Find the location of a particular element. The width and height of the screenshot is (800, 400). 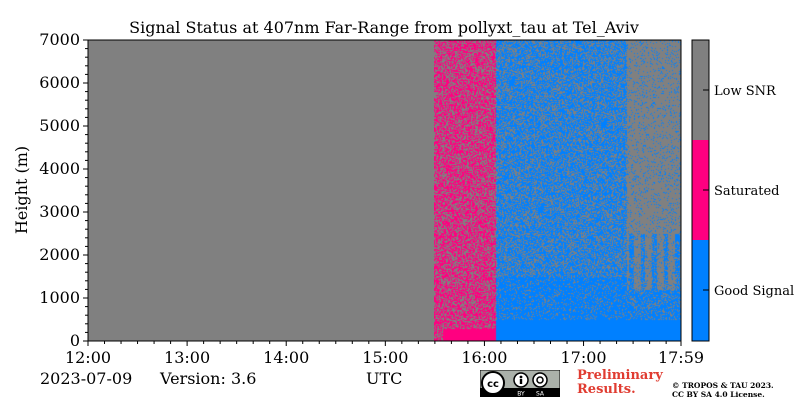

x-tick-label: 16:00 is located at coordinates (484, 357).